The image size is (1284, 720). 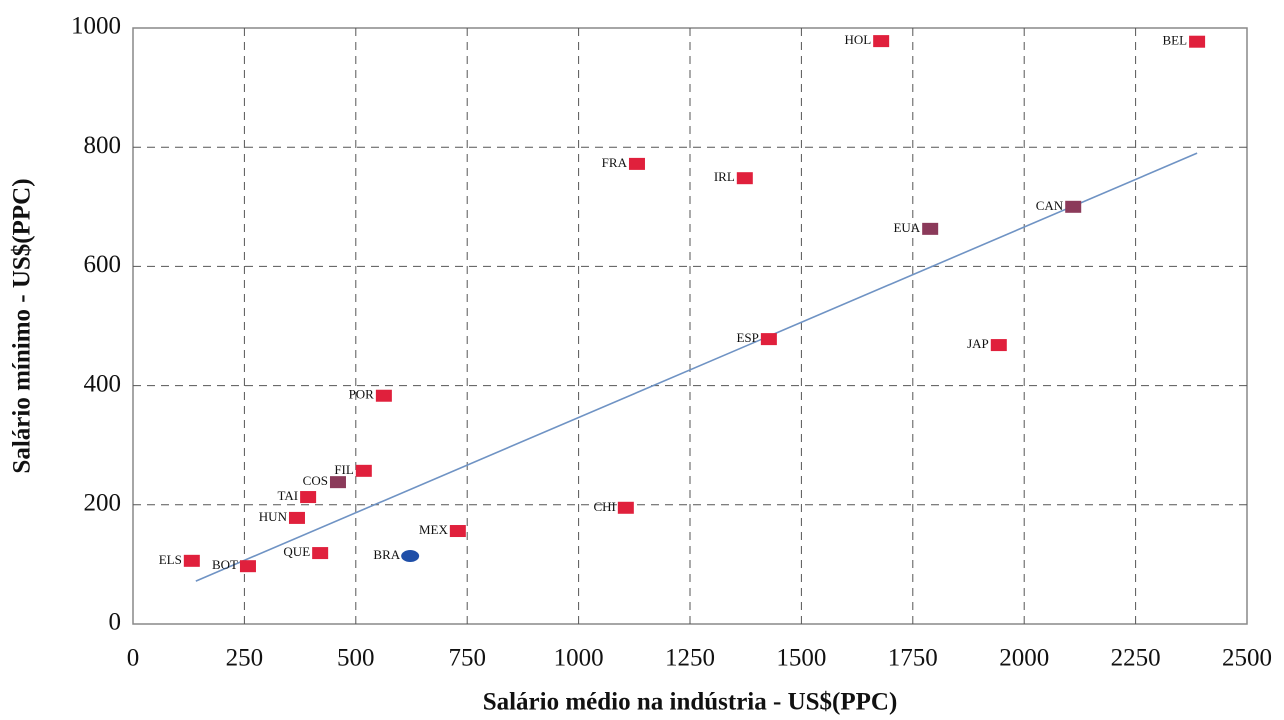 What do you see at coordinates (906, 227) in the screenshot?
I see `point-label: EUA` at bounding box center [906, 227].